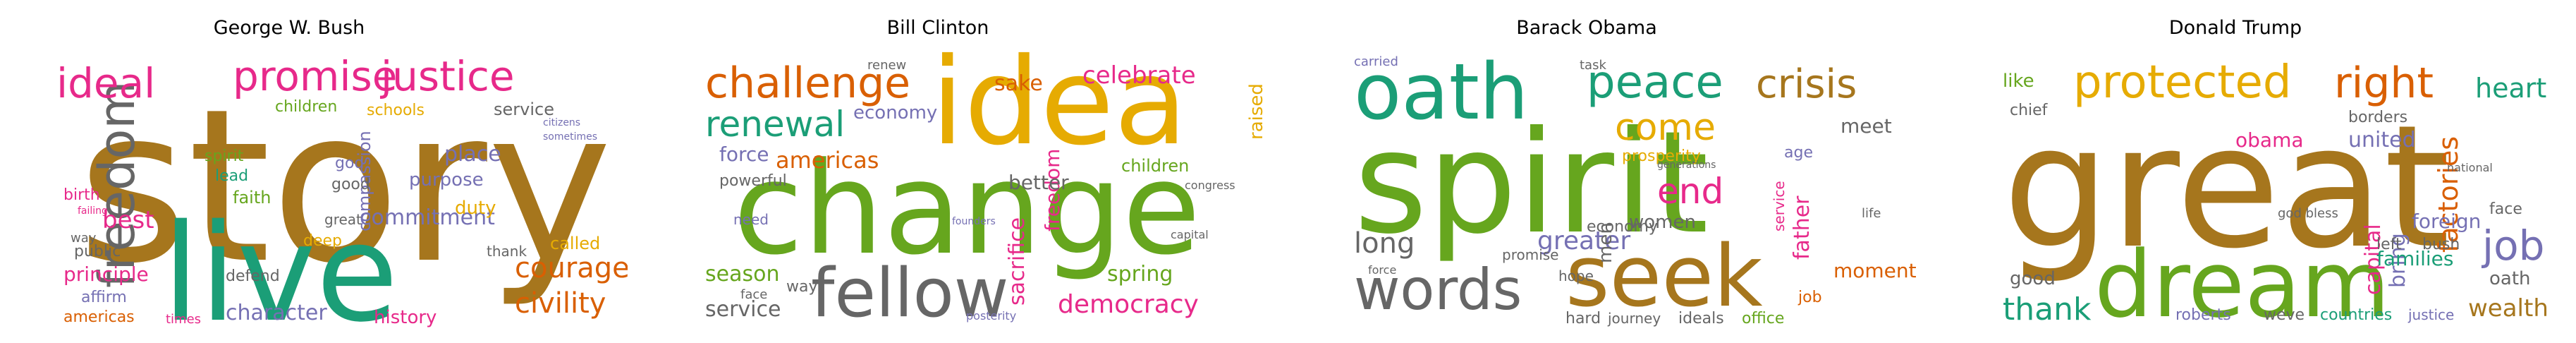 This screenshot has height=343, width=2576. What do you see at coordinates (2398, 260) in the screenshot?
I see `cloud-word: bring` at bounding box center [2398, 260].